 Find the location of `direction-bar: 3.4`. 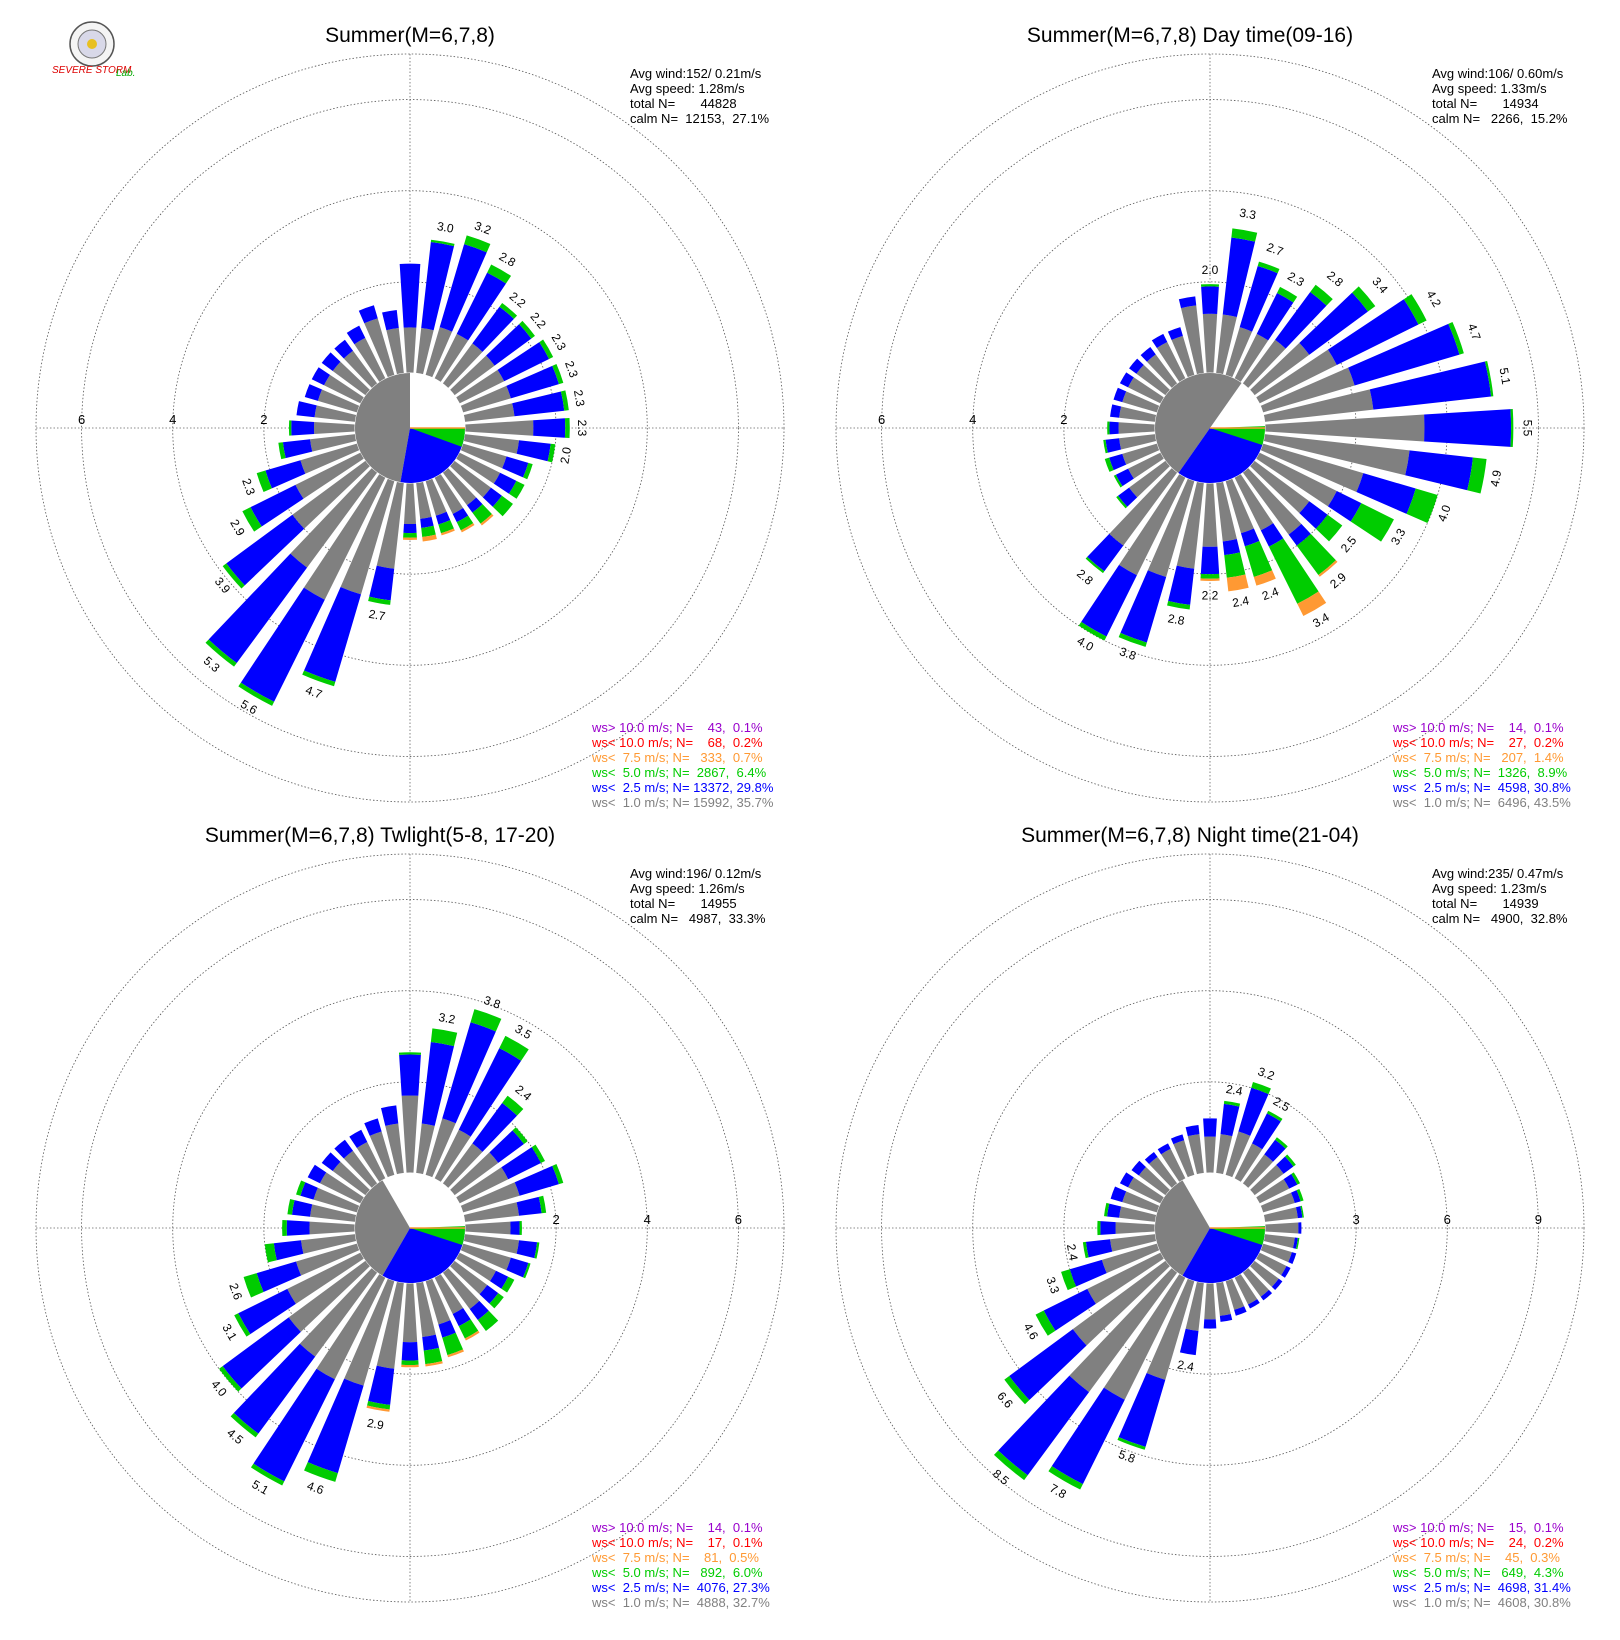

direction-bar: 3.4 is located at coordinates (1283, 551).